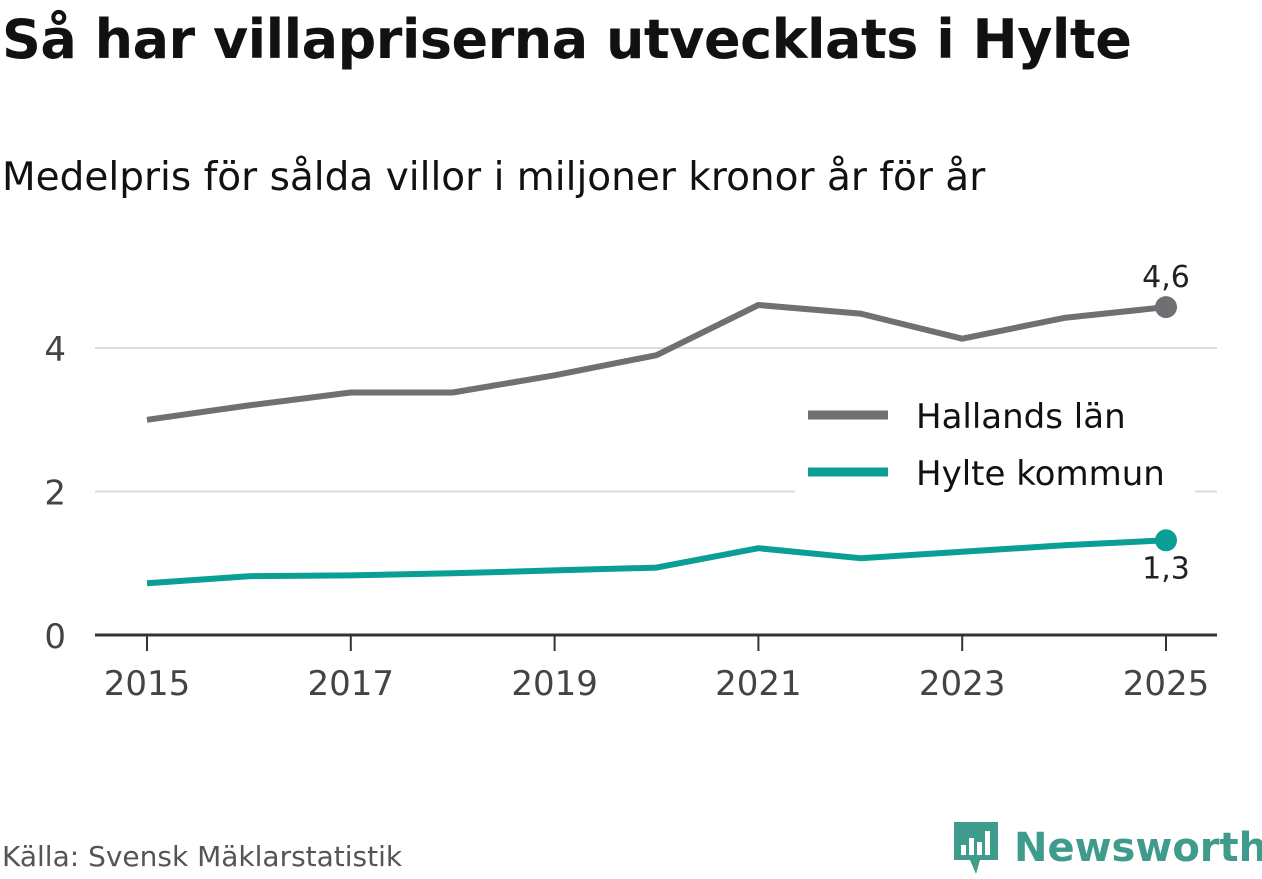  I want to click on legend-background, so click(995, 440).